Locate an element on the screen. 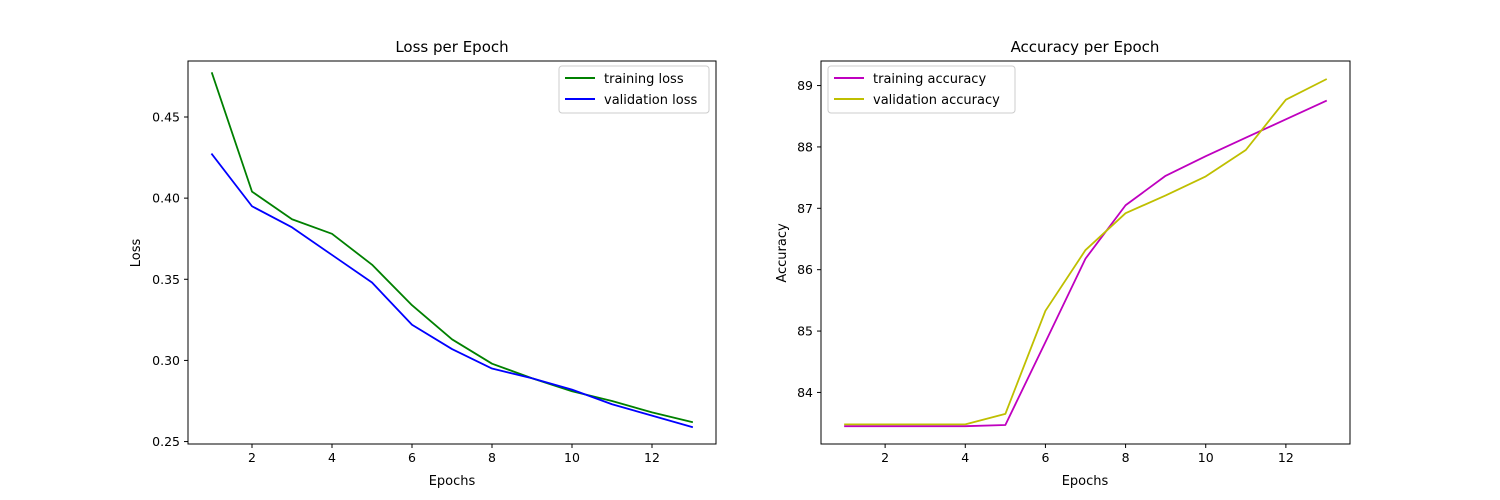  accuracy-y-tick-label: 84 is located at coordinates (805, 392).